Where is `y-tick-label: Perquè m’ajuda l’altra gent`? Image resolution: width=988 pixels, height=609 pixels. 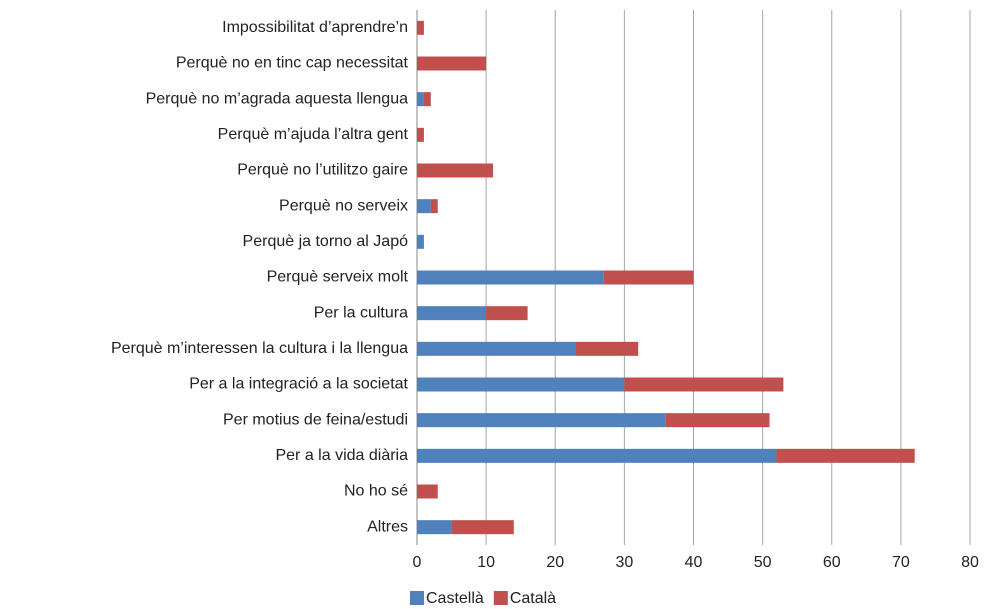 y-tick-label: Perquè m’ajuda l’altra gent is located at coordinates (313, 134).